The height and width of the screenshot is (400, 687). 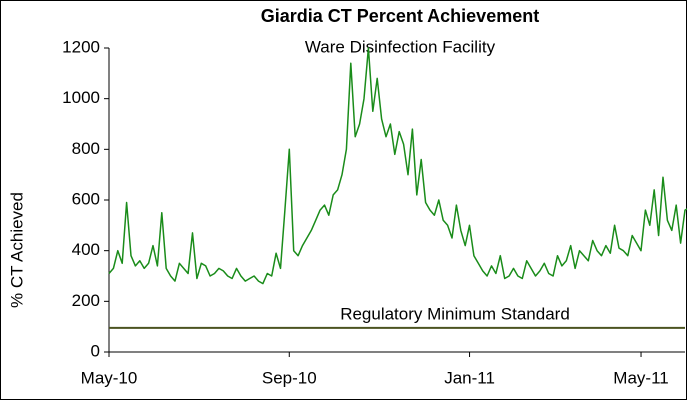 What do you see at coordinates (86, 148) in the screenshot?
I see `y-tick-label: 800` at bounding box center [86, 148].